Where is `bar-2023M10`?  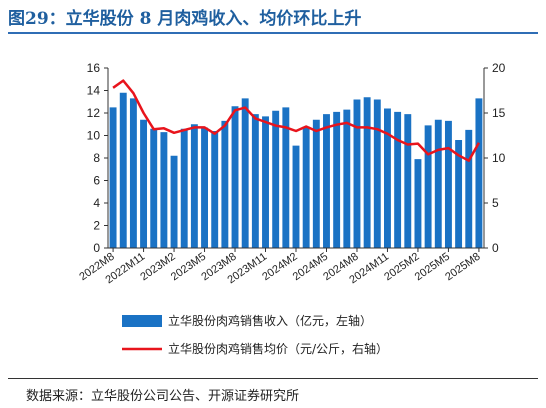
bar-2023M10 is located at coordinates (255, 181).